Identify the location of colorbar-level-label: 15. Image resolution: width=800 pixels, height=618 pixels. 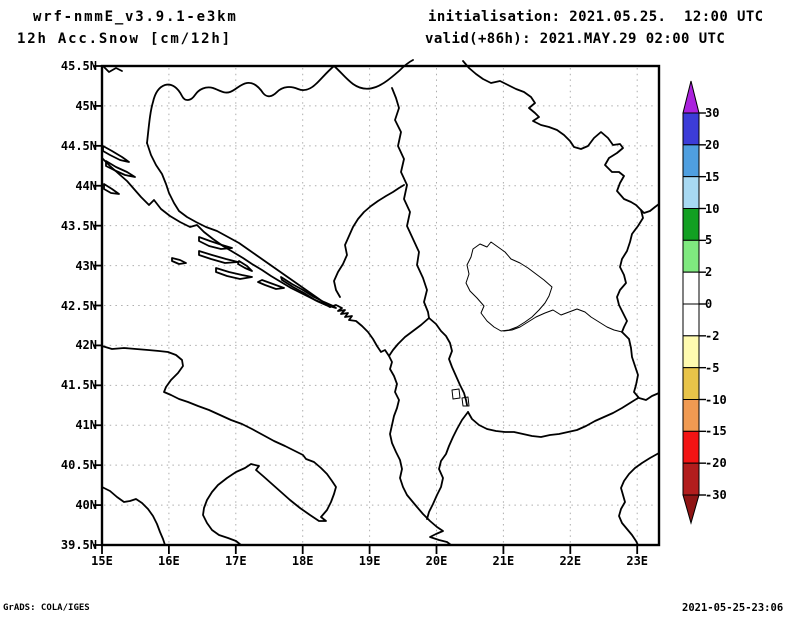
(712, 176).